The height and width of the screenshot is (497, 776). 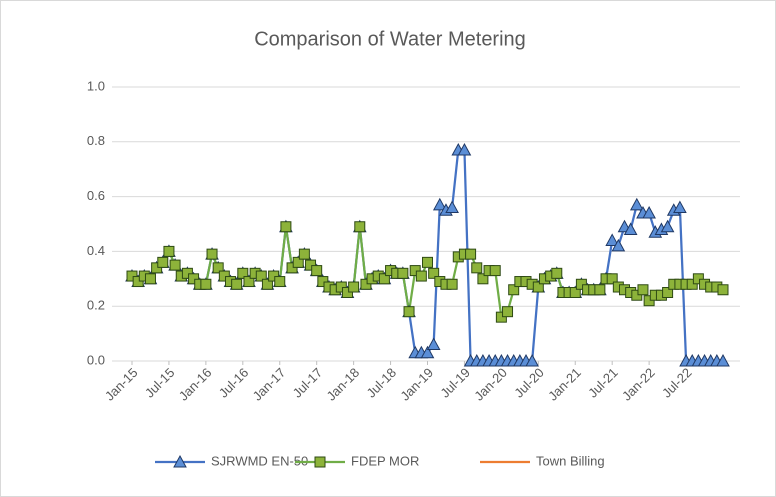 I want to click on legend-label: Town Billing, so click(x=570, y=460).